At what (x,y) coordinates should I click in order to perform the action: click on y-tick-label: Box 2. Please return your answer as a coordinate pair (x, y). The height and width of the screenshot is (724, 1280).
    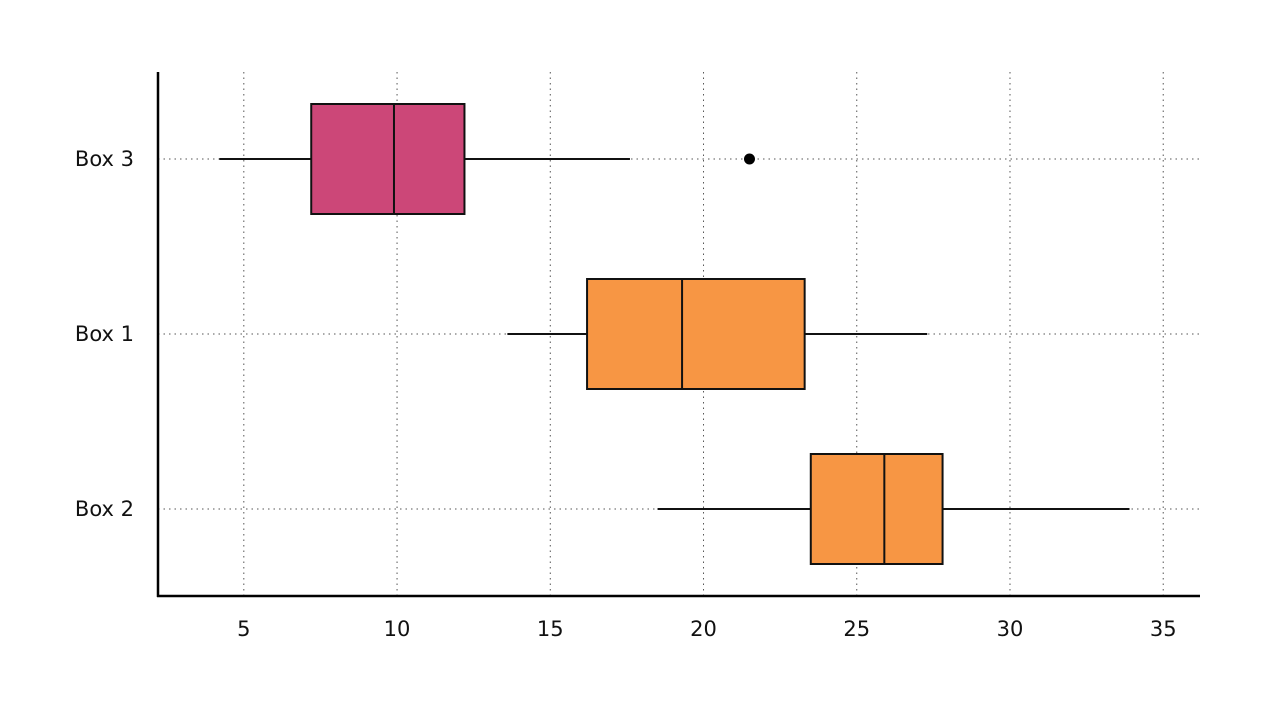
    Looking at the image, I should click on (104, 509).